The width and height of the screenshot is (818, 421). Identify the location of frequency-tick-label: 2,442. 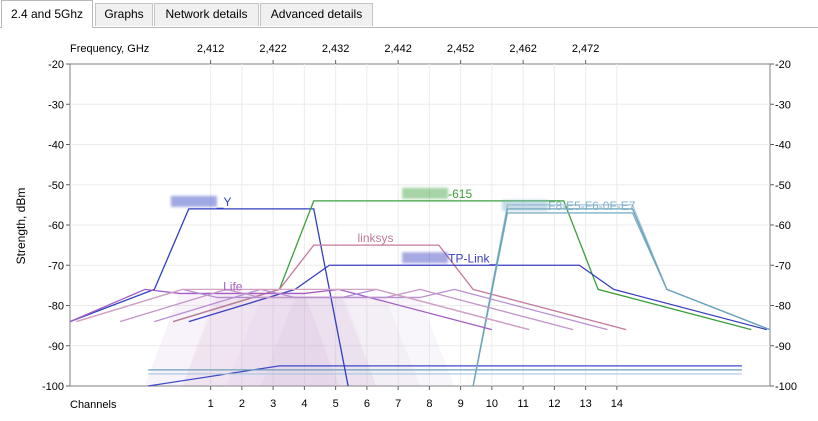
(398, 49).